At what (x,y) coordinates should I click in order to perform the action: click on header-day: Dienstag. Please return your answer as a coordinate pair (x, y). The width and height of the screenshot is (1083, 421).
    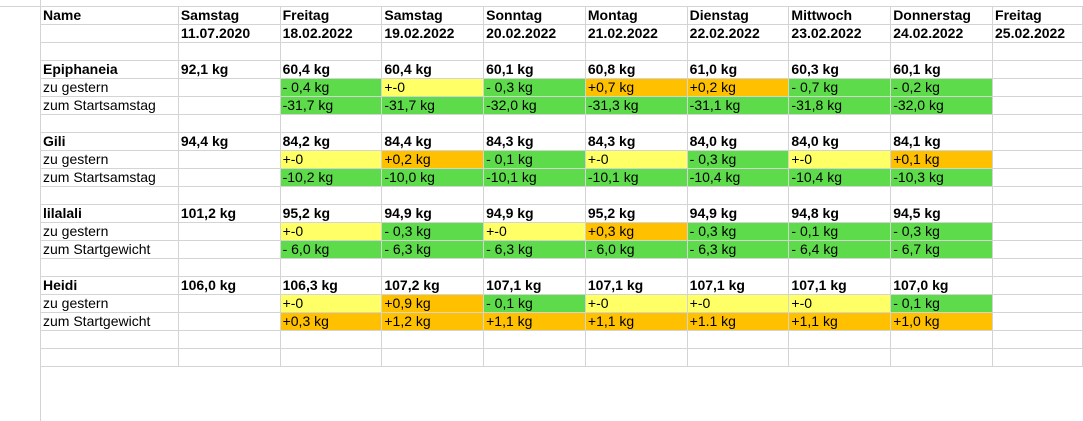
    Looking at the image, I should click on (738, 15).